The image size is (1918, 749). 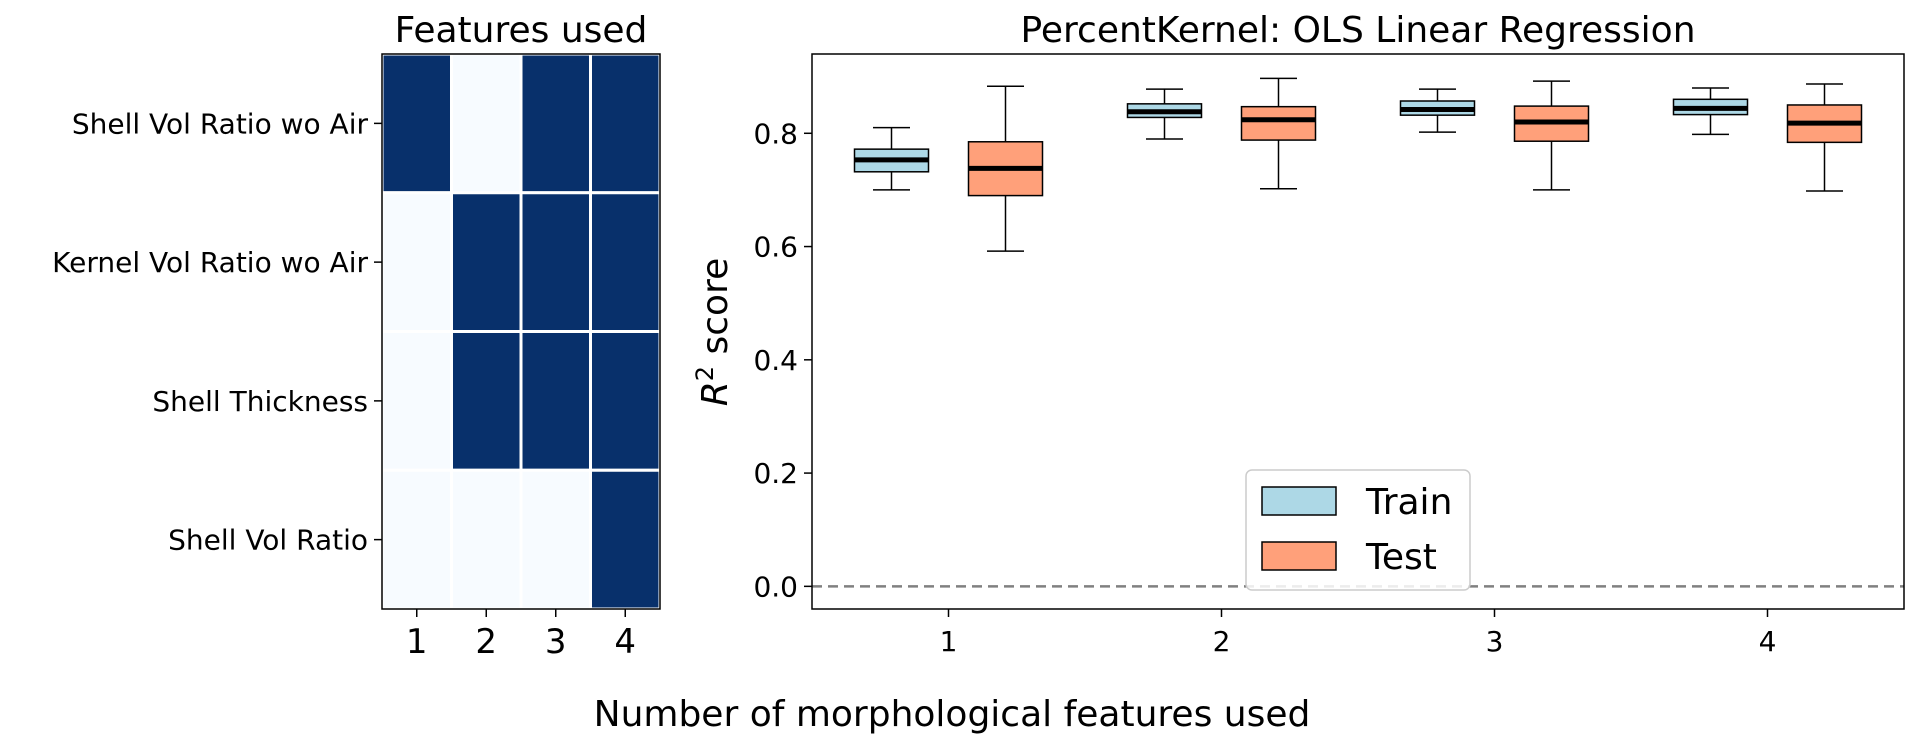 What do you see at coordinates (210, 262) in the screenshot?
I see `heatmap-row-label: Kernel Vol Ratio wo Air` at bounding box center [210, 262].